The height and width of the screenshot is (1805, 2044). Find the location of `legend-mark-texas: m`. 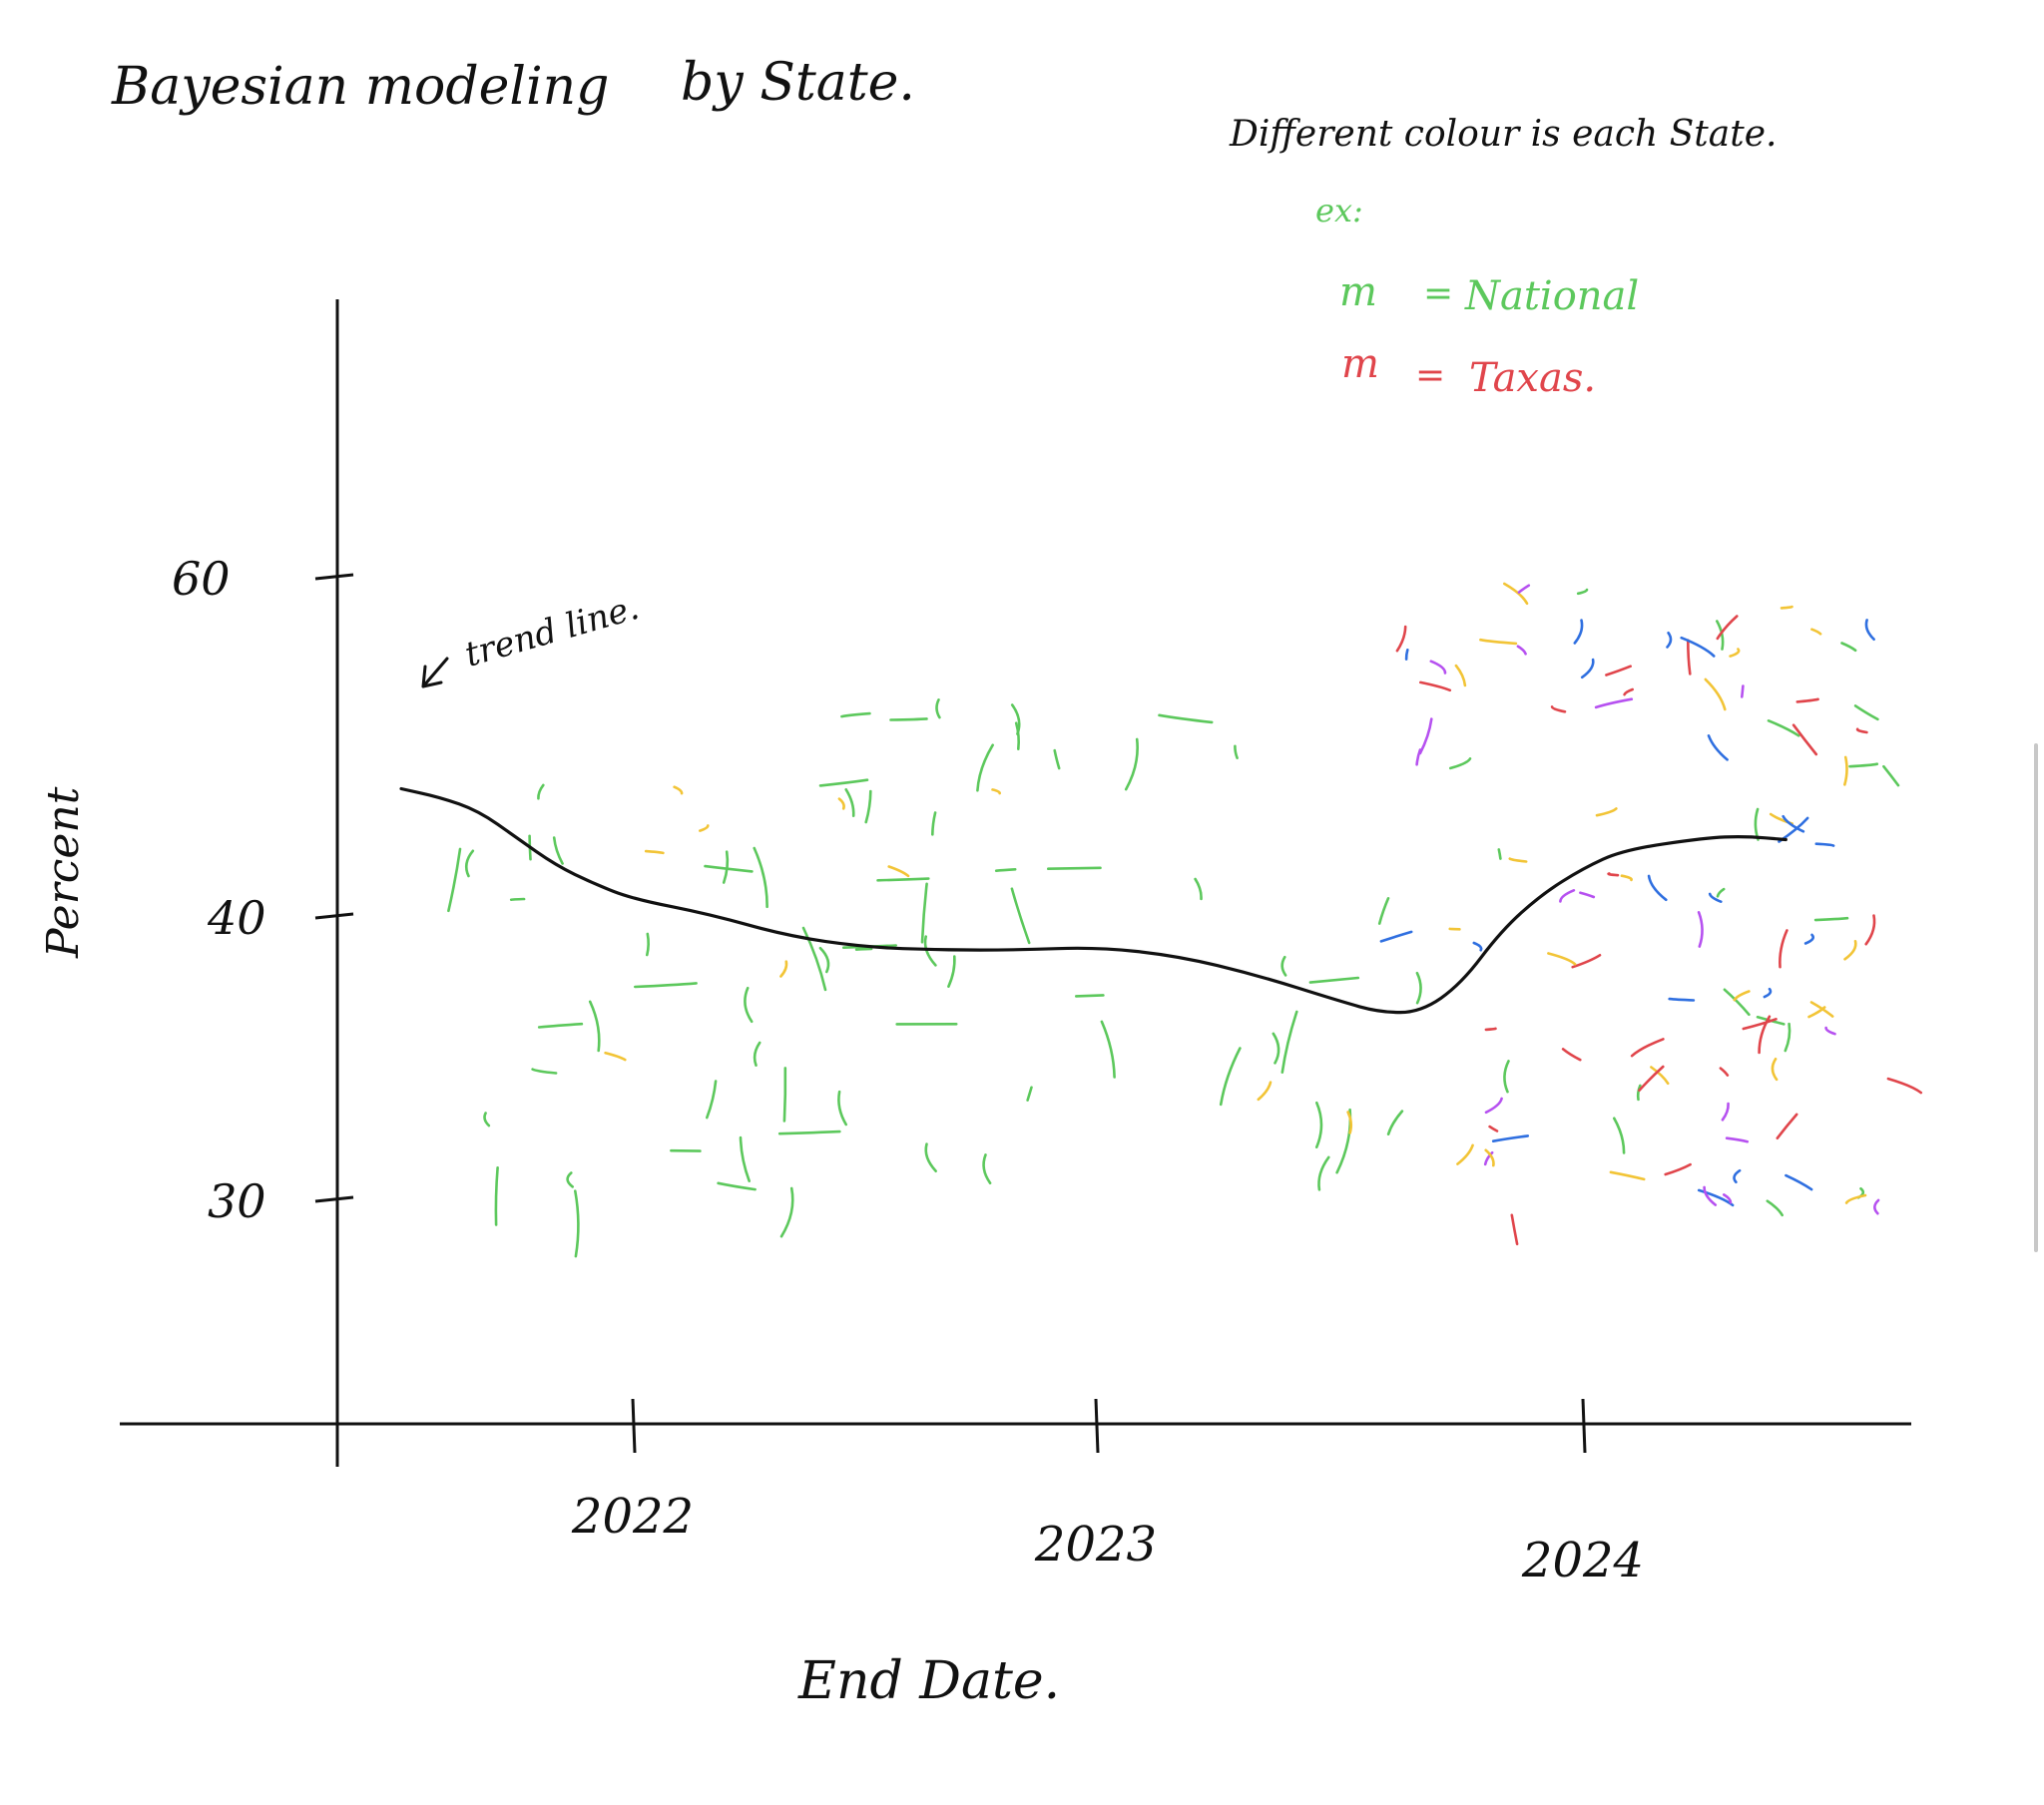

legend-mark-texas: m is located at coordinates (1360, 364).